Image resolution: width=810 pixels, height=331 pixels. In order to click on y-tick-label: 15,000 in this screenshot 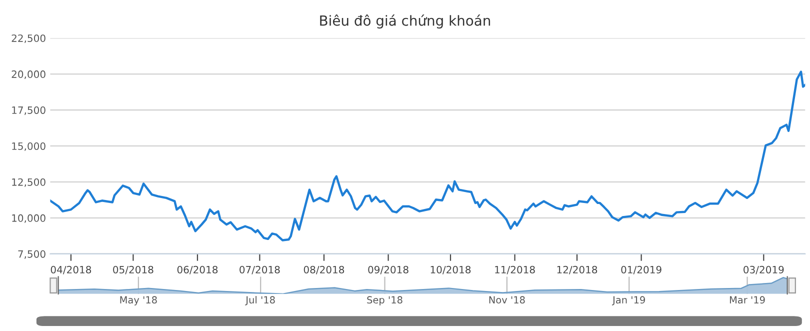, I will do `click(29, 146)`.